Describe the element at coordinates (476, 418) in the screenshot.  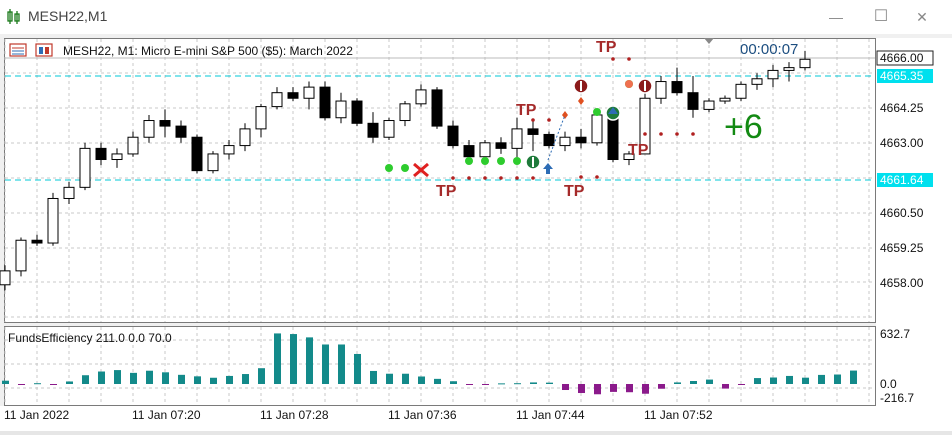
I see `time-scale` at that location.